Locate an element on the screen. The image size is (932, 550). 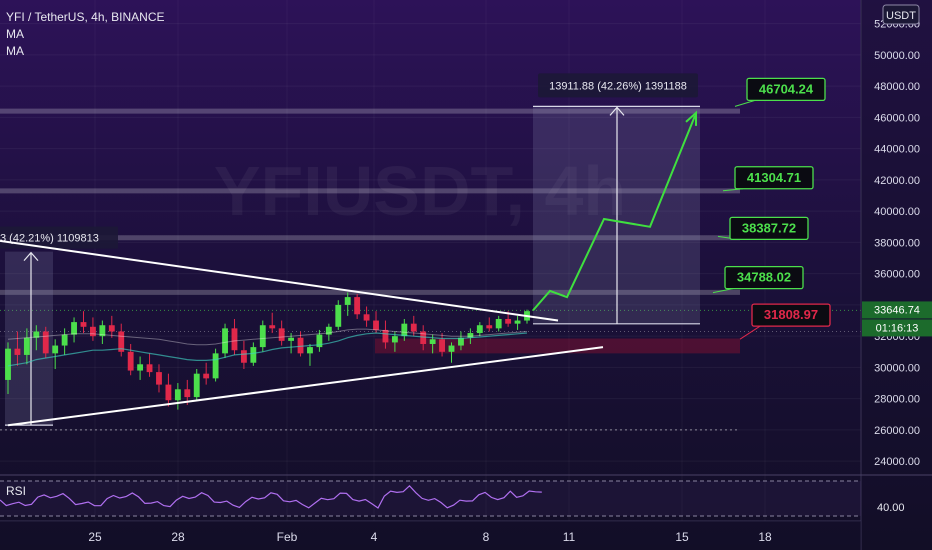
upper-trendline is located at coordinates (279, 280).